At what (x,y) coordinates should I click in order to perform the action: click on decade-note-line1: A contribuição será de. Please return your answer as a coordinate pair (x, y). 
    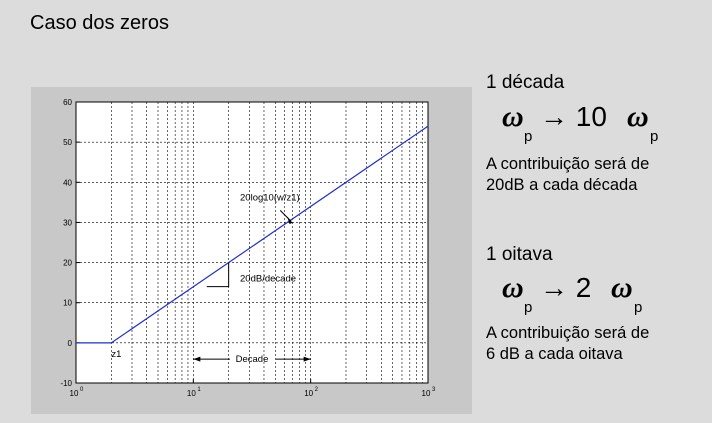
    Looking at the image, I should click on (568, 164).